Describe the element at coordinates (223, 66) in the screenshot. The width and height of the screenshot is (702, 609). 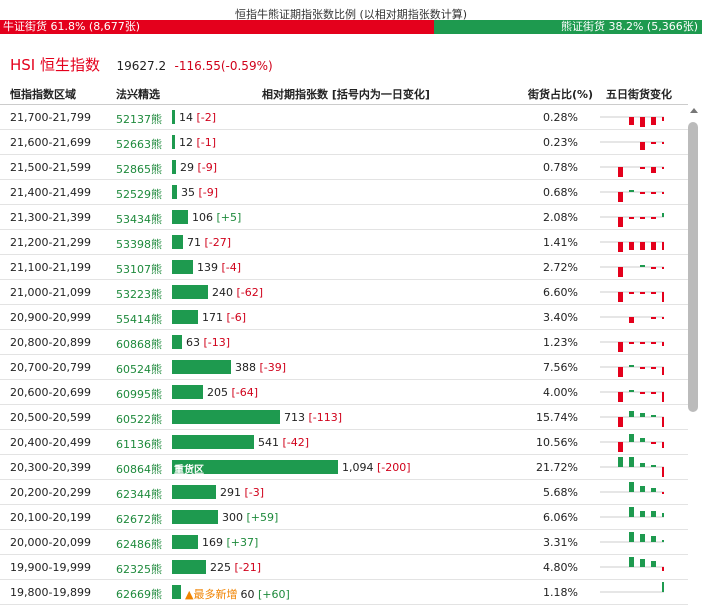
I see `index-change: -116.55(-0.59%)` at that location.